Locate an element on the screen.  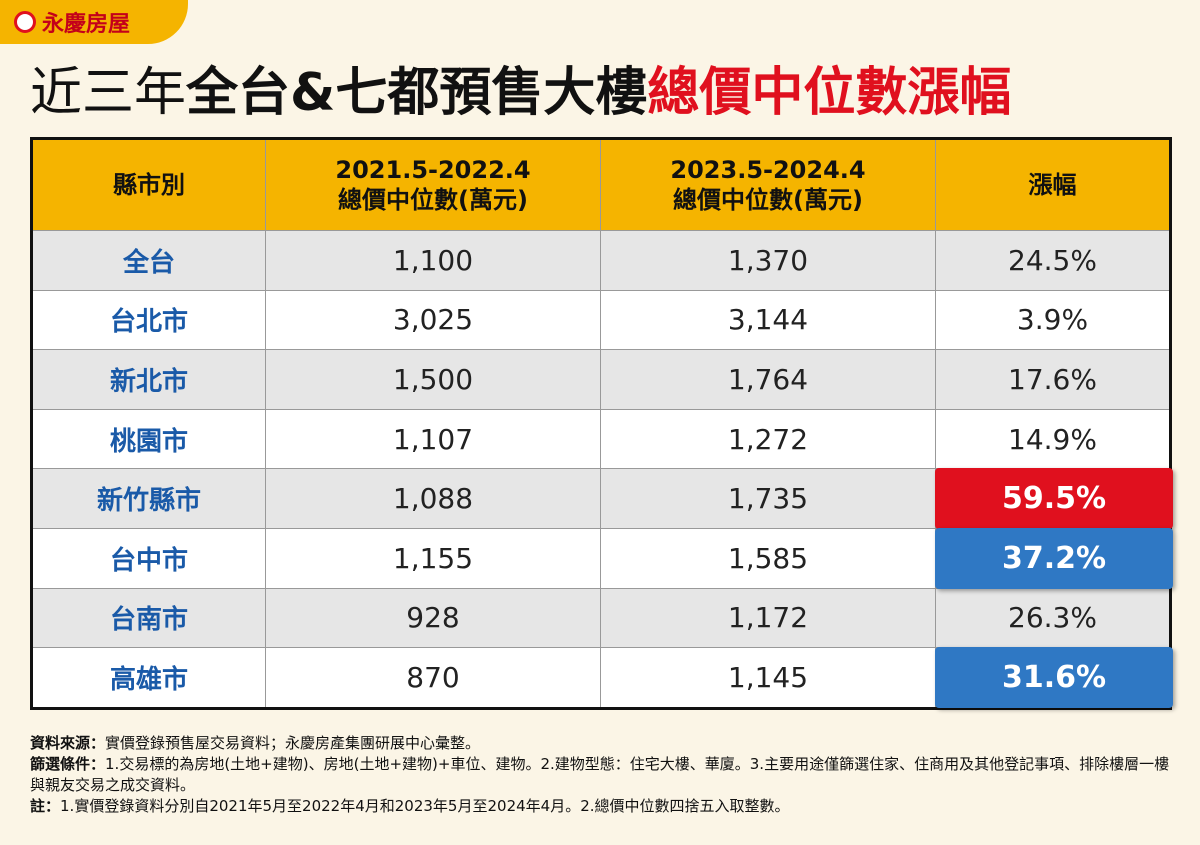
table-cell: 桃園市 is located at coordinates (149, 439).